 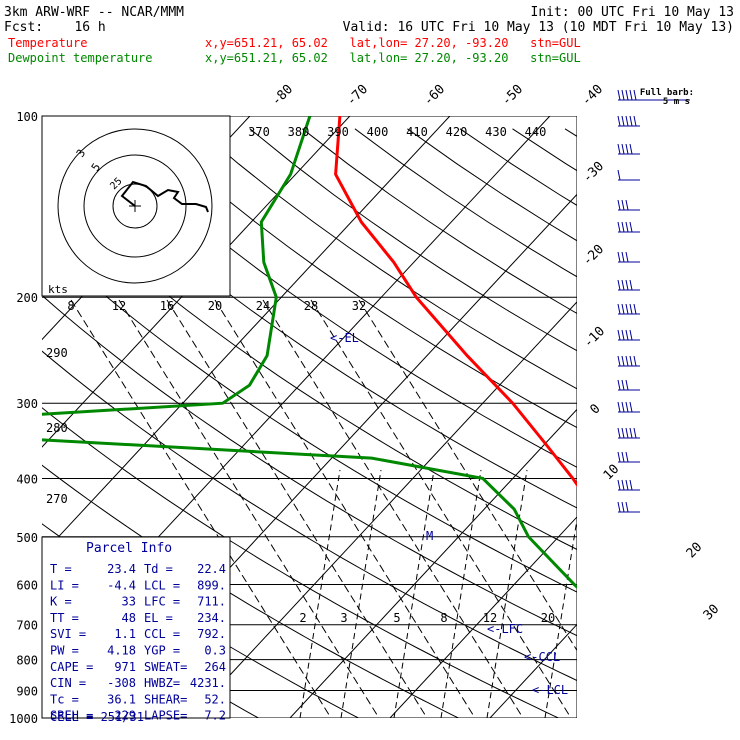 What do you see at coordinates (165, 667) in the screenshot?
I see `parcel-param-name: SWEAT=` at bounding box center [165, 667].